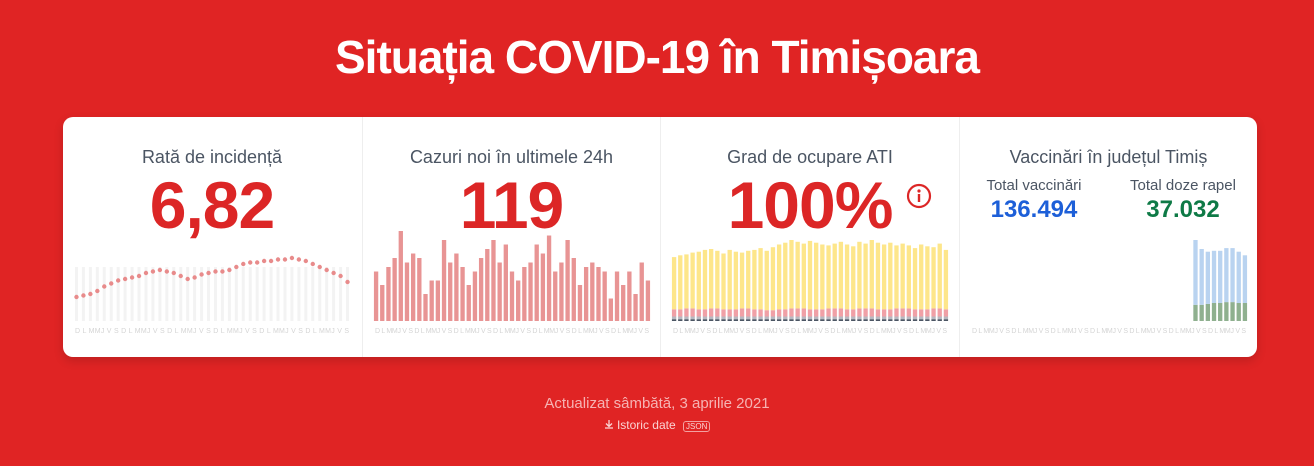 Image resolution: width=1314 pixels, height=466 pixels. What do you see at coordinates (646, 425) in the screenshot?
I see `history-text: Istoric date` at bounding box center [646, 425].